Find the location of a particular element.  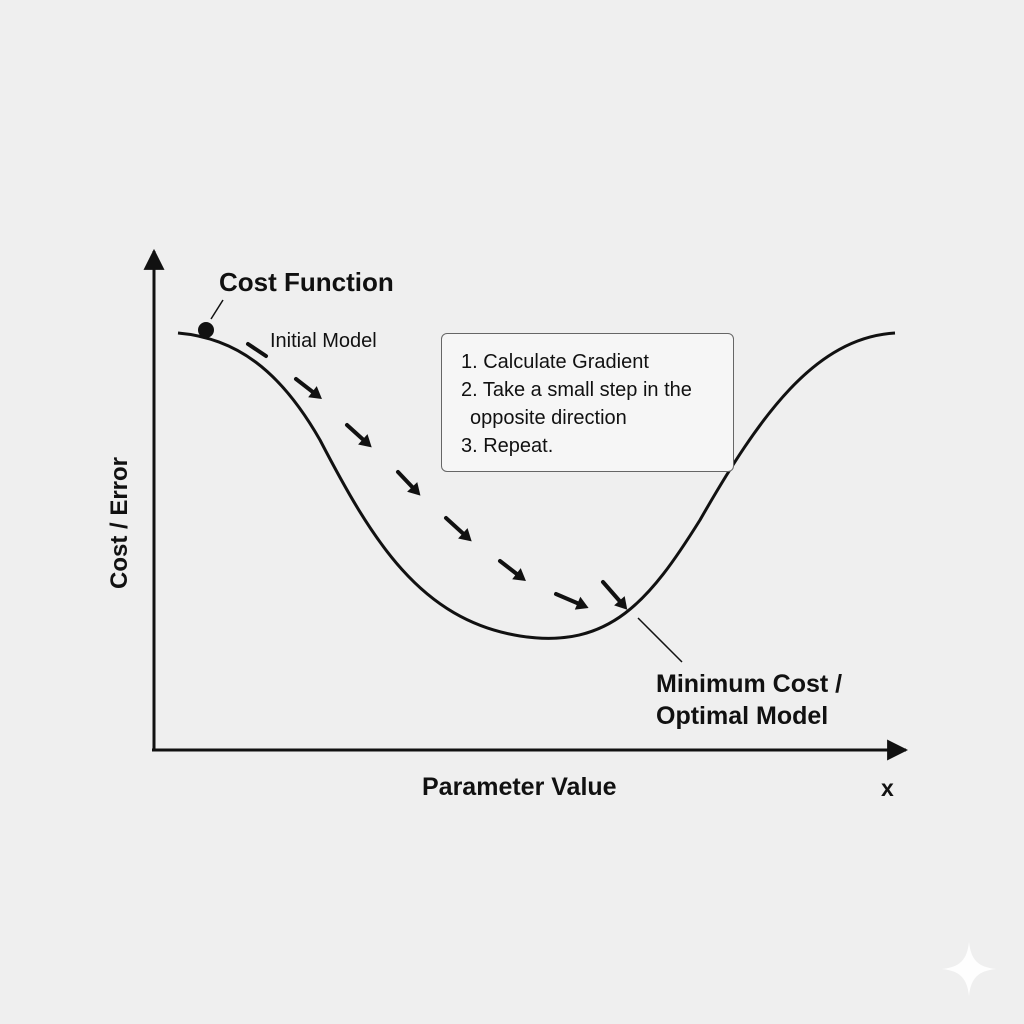

sparkle-icon is located at coordinates (969, 969).